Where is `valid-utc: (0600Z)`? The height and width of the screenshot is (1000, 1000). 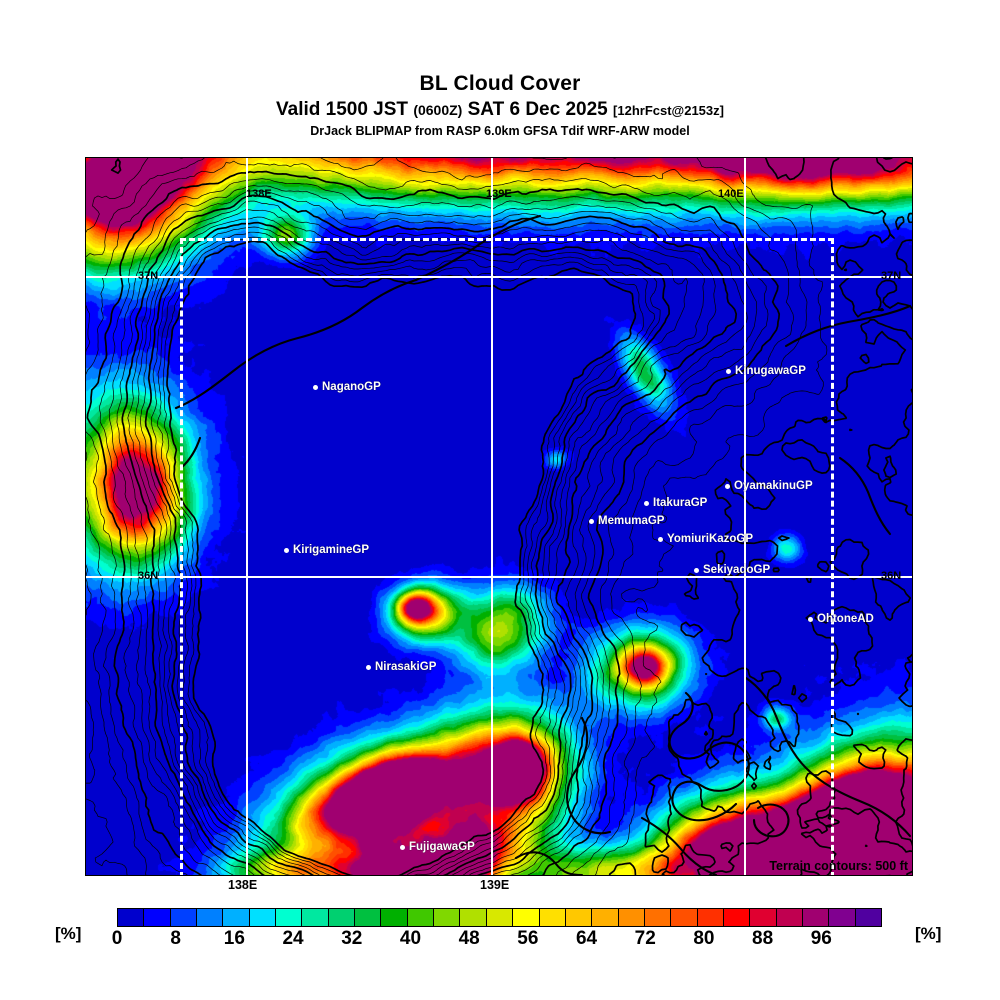 valid-utc: (0600Z) is located at coordinates (438, 110).